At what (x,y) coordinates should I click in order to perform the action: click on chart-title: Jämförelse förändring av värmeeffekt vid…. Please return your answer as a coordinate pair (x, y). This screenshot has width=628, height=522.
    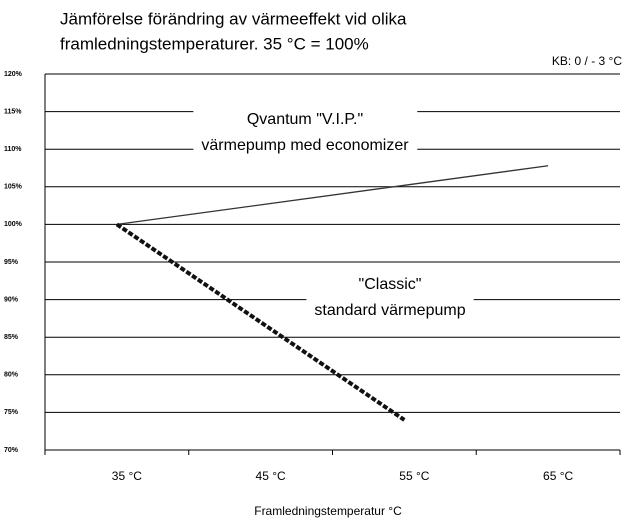
    Looking at the image, I should click on (233, 18).